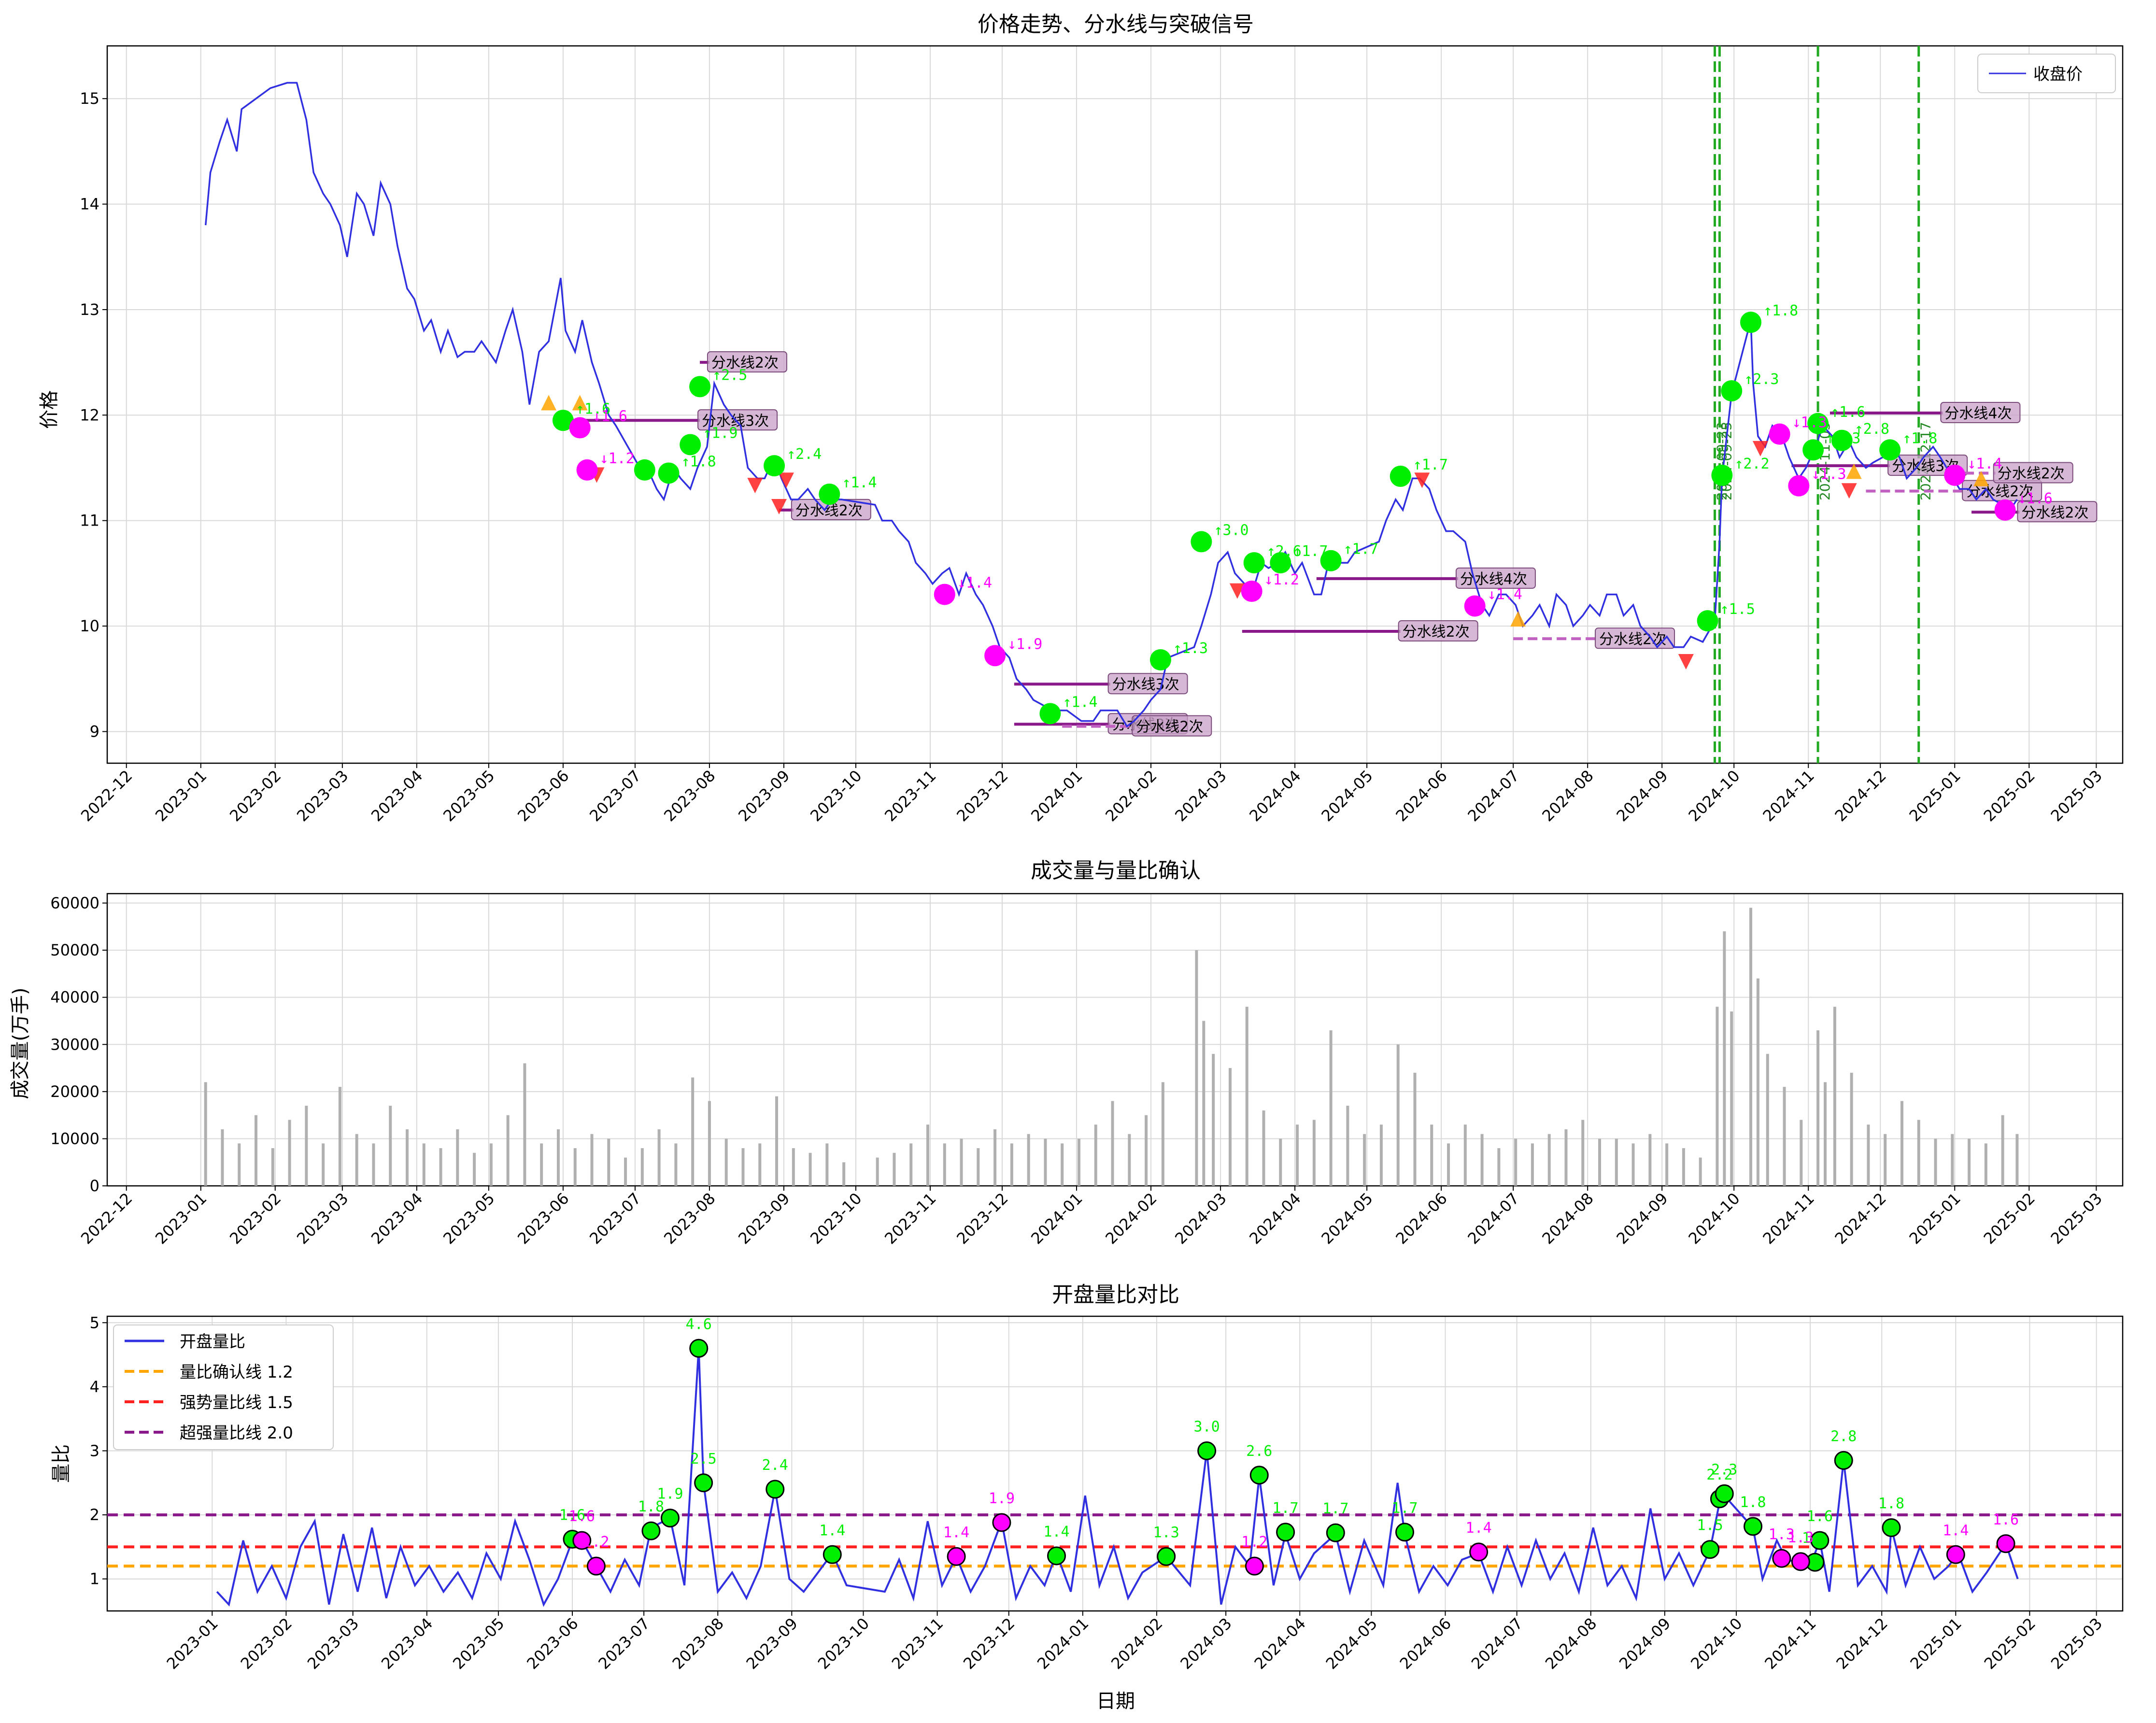 This screenshot has width=2156, height=1723. What do you see at coordinates (995, 656) in the screenshot?
I see `down-breakout-point` at bounding box center [995, 656].